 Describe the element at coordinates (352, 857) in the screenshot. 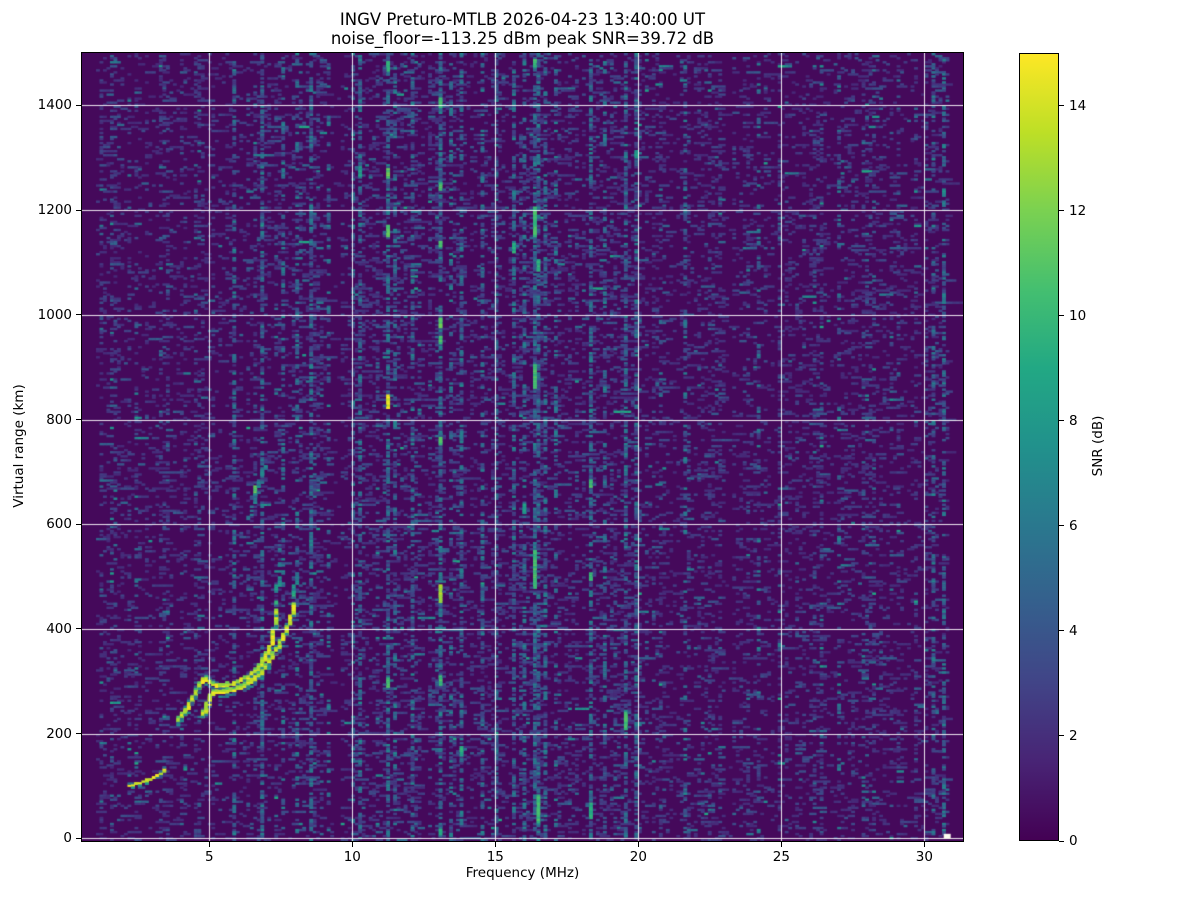

I see `x-tick-label: 10` at that location.